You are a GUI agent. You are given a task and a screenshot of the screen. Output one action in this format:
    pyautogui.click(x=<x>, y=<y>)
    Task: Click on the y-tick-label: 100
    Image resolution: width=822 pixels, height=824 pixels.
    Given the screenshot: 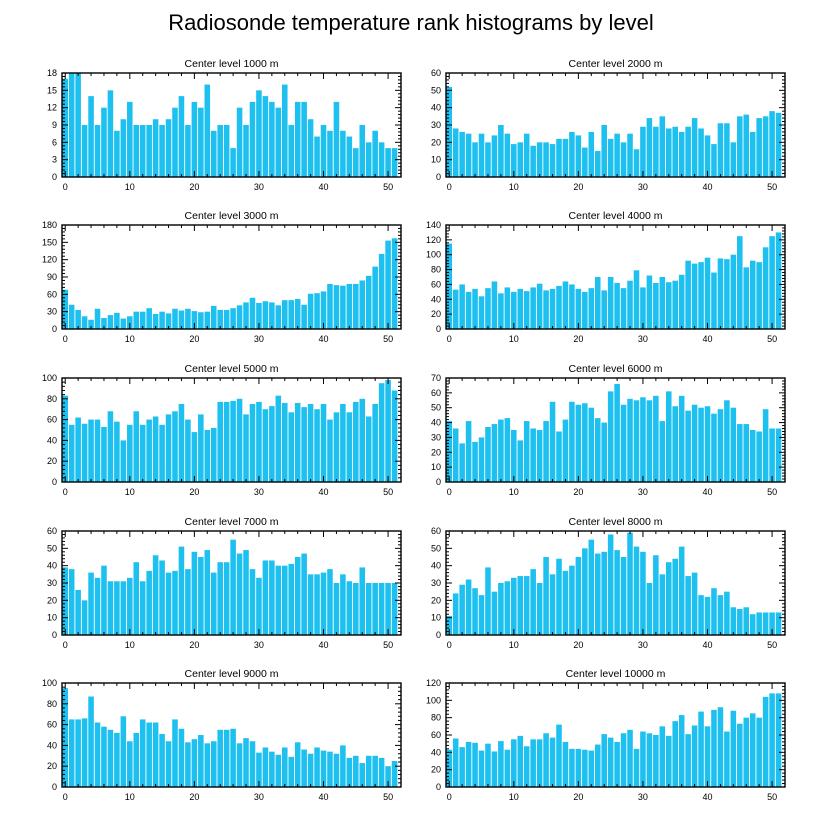 What is the action you would take?
    pyautogui.click(x=49, y=378)
    